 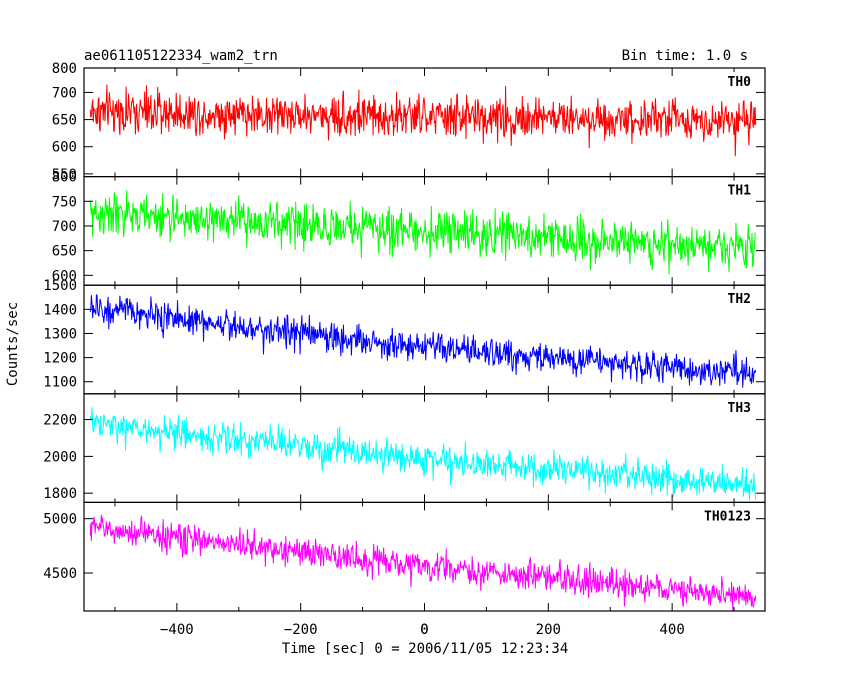 What do you see at coordinates (671, 630) in the screenshot?
I see `x-tick-label: 400` at bounding box center [671, 630].